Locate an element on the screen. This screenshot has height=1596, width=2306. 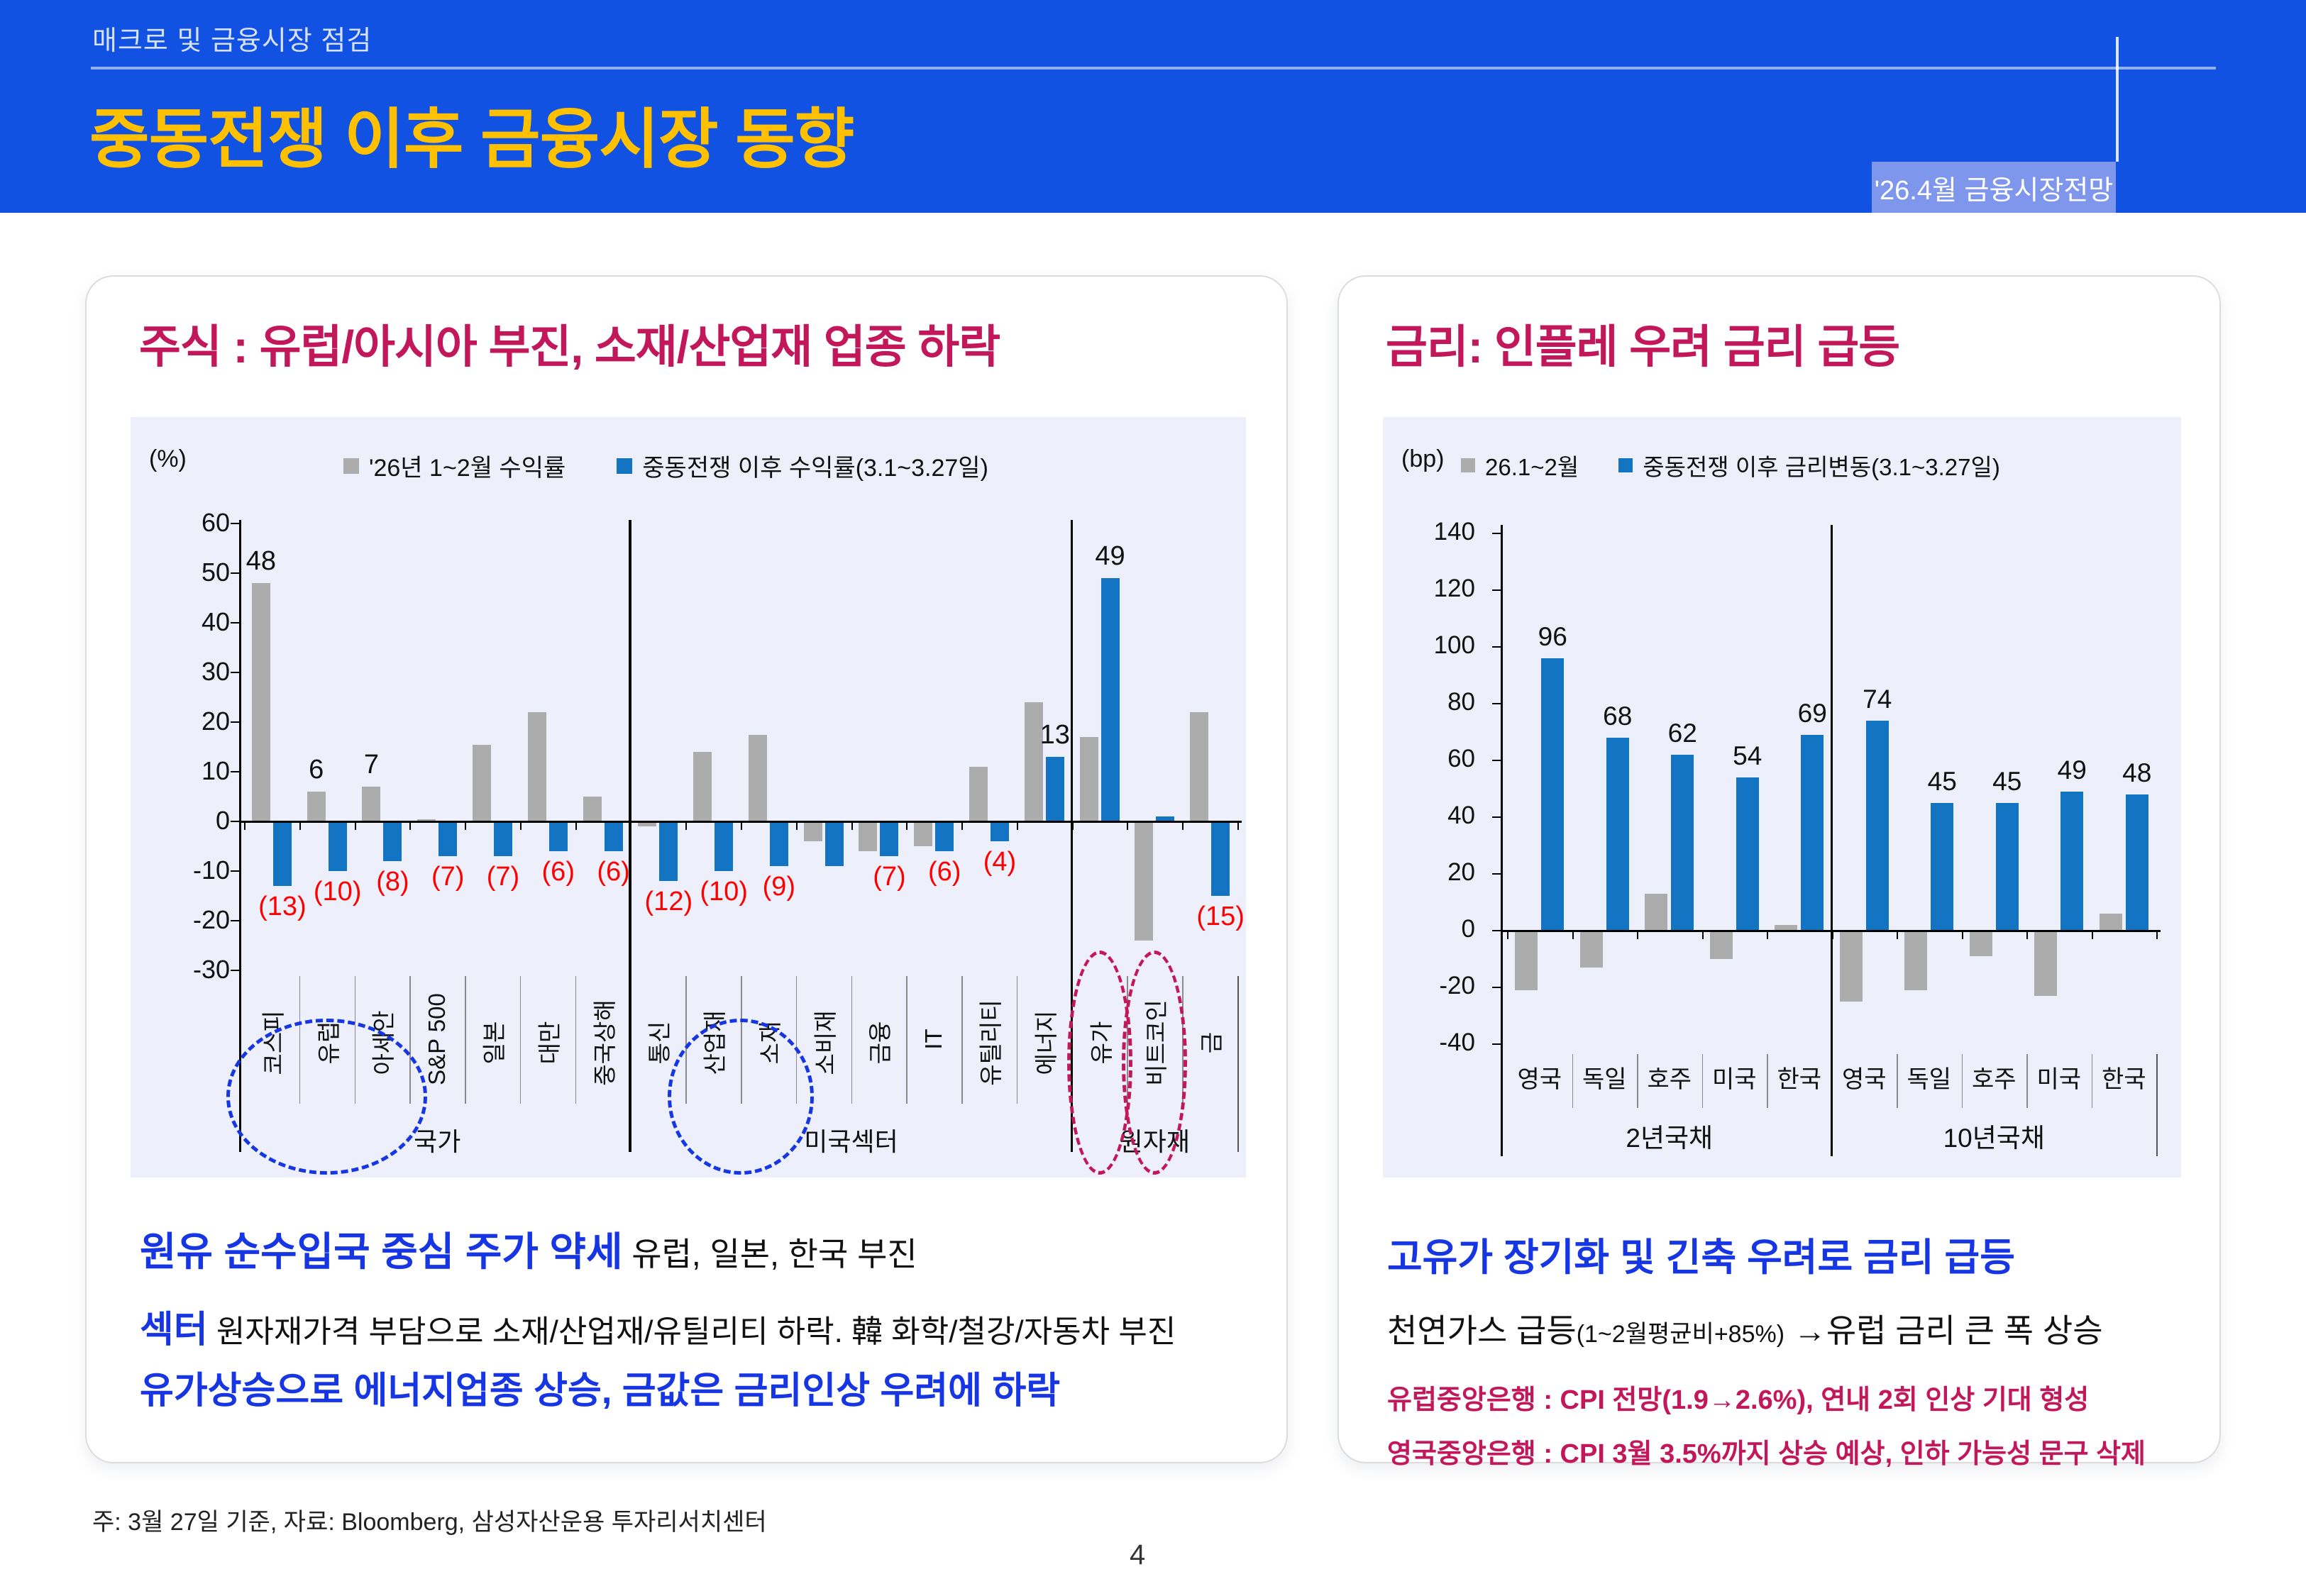
rates-note-1: 고유가 장기화 및 긴축 우려로 금리 급등 is located at coordinates (1701, 1258).